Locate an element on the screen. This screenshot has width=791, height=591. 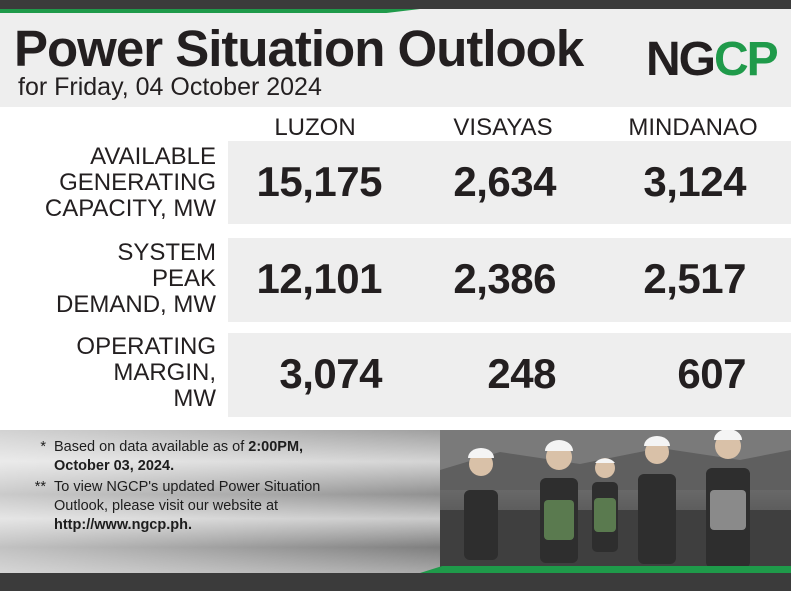
row-band-available-capacity is located at coordinates (509, 182).